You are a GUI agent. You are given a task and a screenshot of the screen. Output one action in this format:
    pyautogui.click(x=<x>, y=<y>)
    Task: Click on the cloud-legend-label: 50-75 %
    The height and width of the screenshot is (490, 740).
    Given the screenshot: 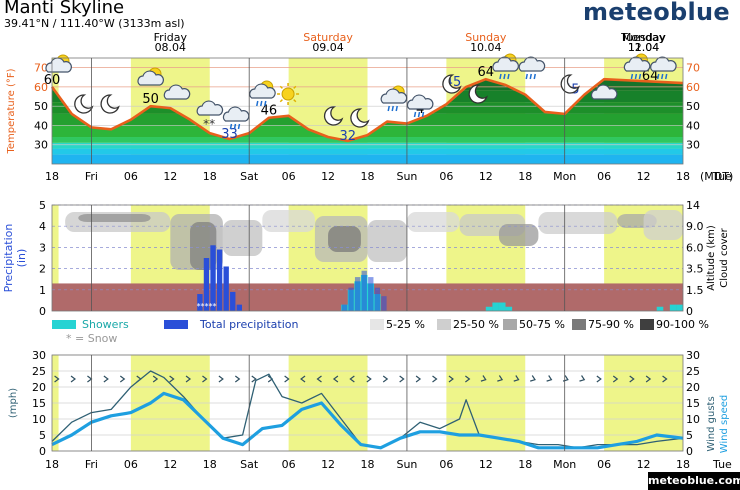 What is the action you would take?
    pyautogui.click(x=542, y=324)
    